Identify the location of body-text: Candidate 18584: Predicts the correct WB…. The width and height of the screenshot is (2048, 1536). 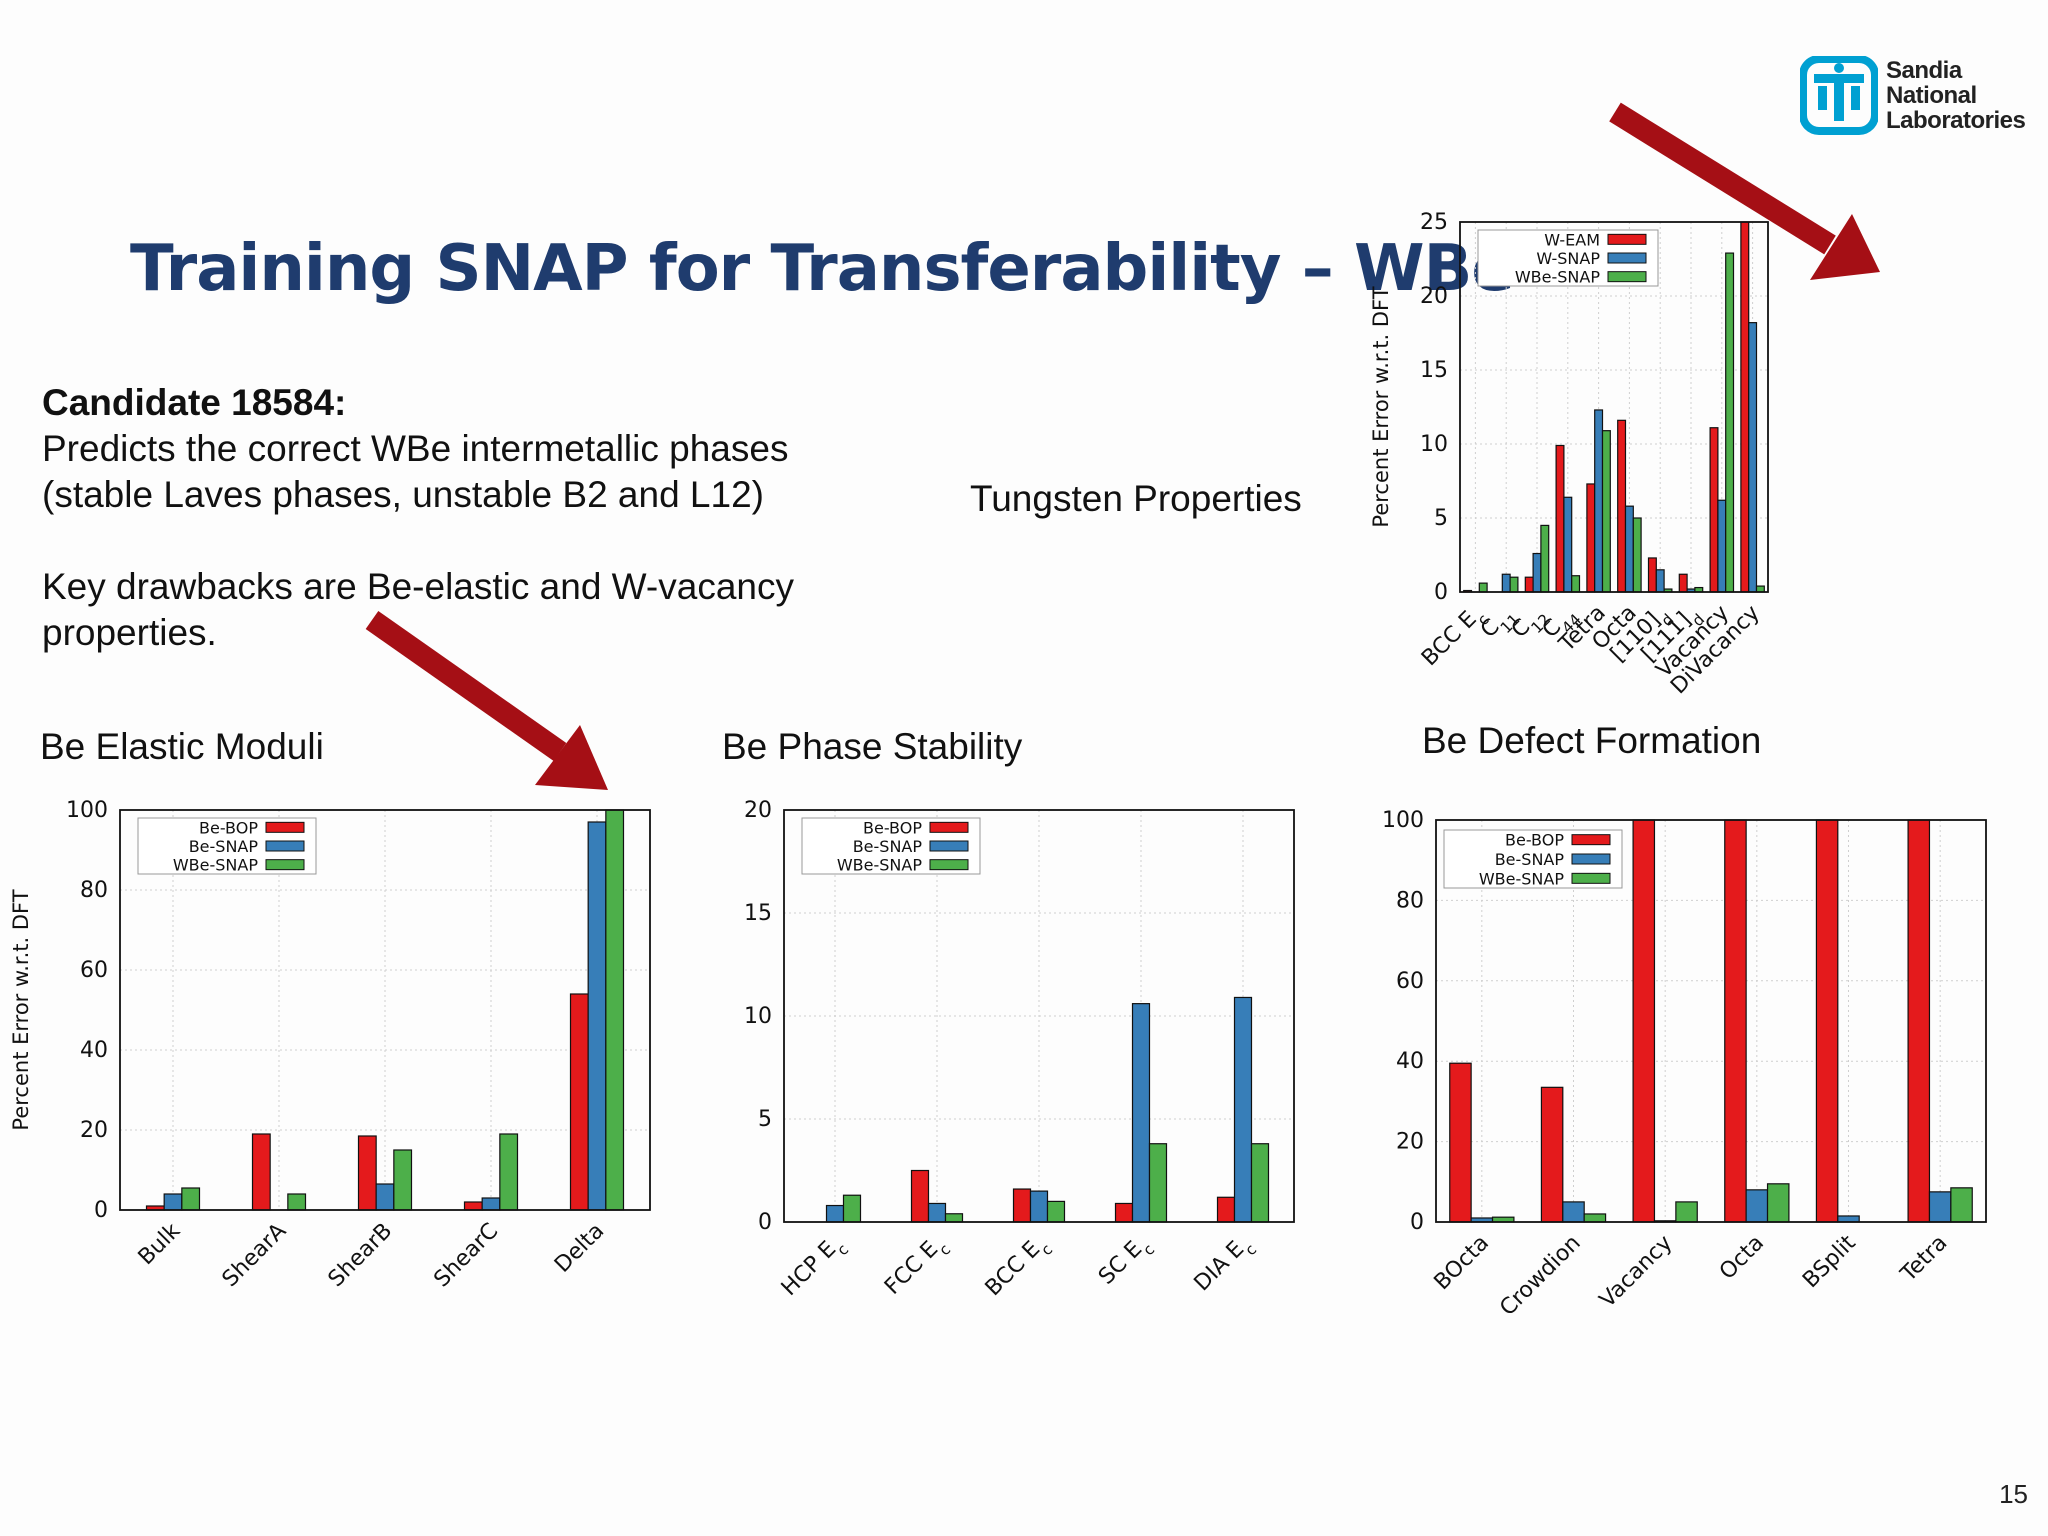
(492, 518).